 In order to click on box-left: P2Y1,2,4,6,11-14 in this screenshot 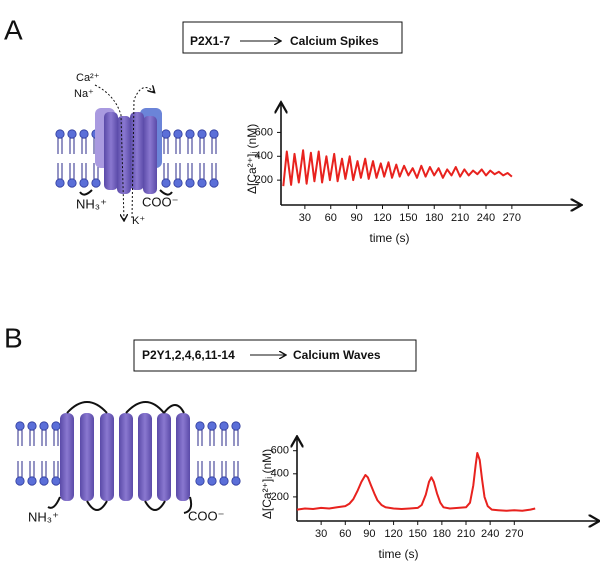, I will do `click(188, 355)`.